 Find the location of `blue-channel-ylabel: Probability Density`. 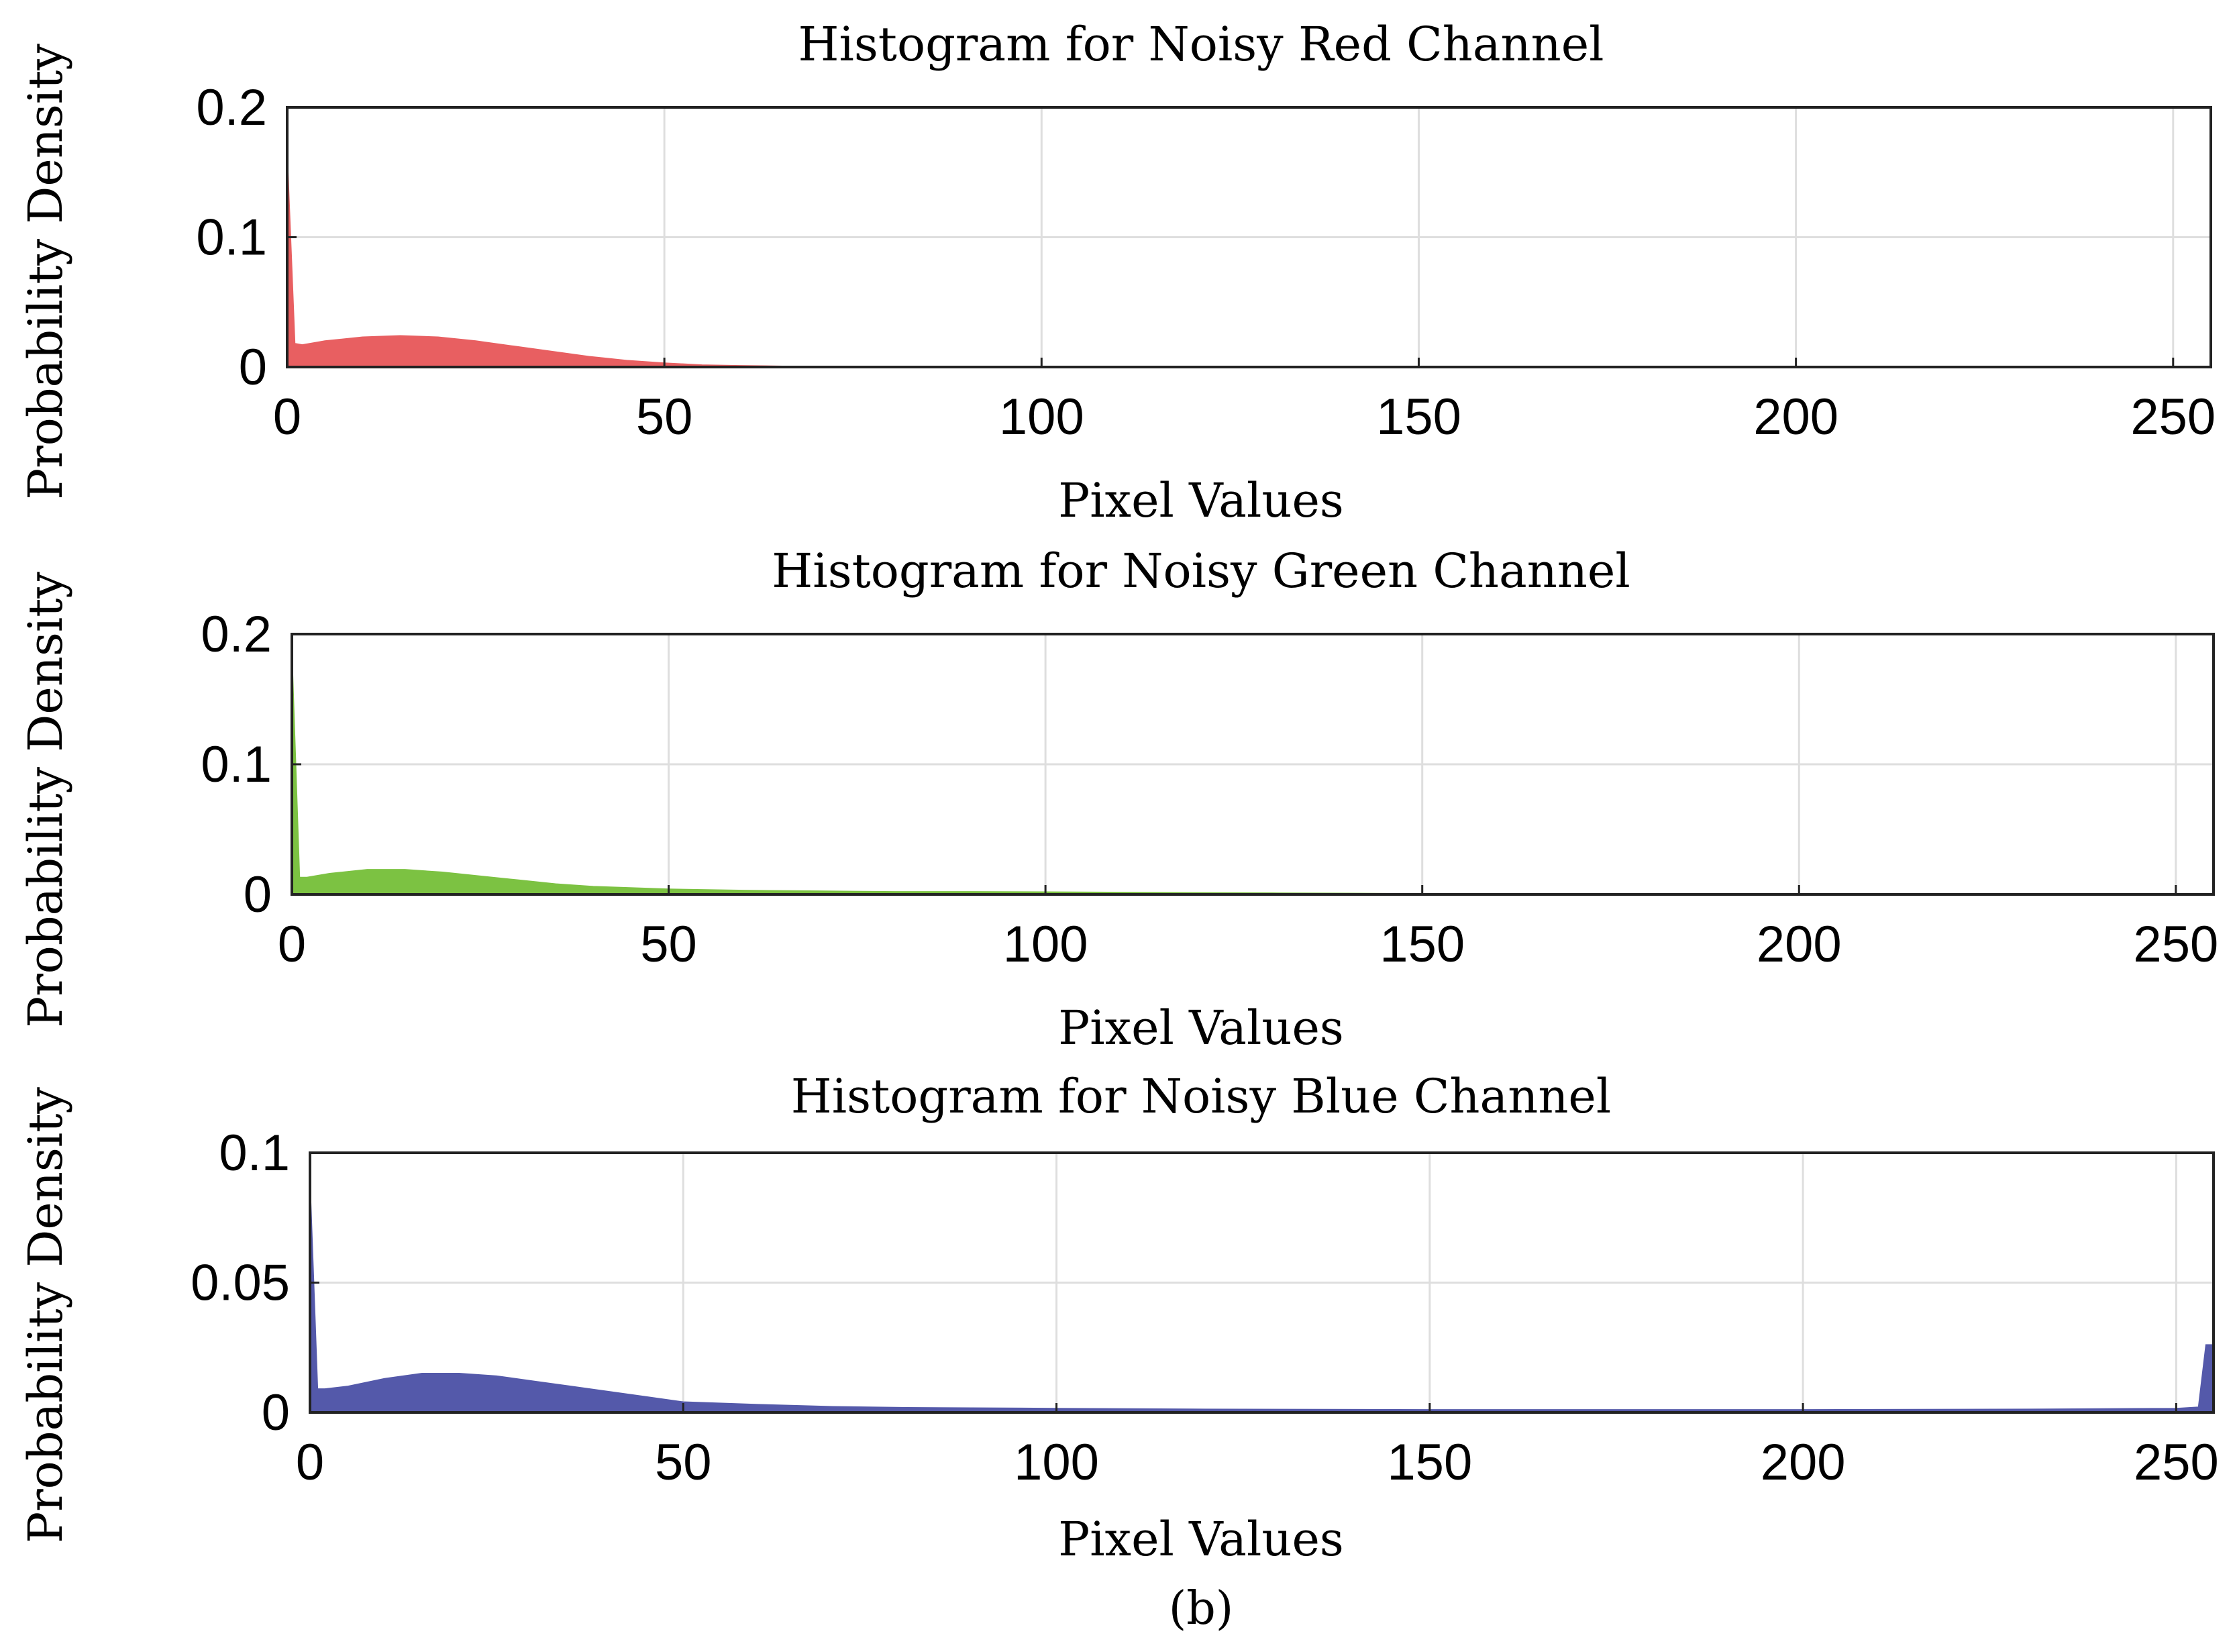

blue-channel-ylabel: Probability Density is located at coordinates (45, 1315).